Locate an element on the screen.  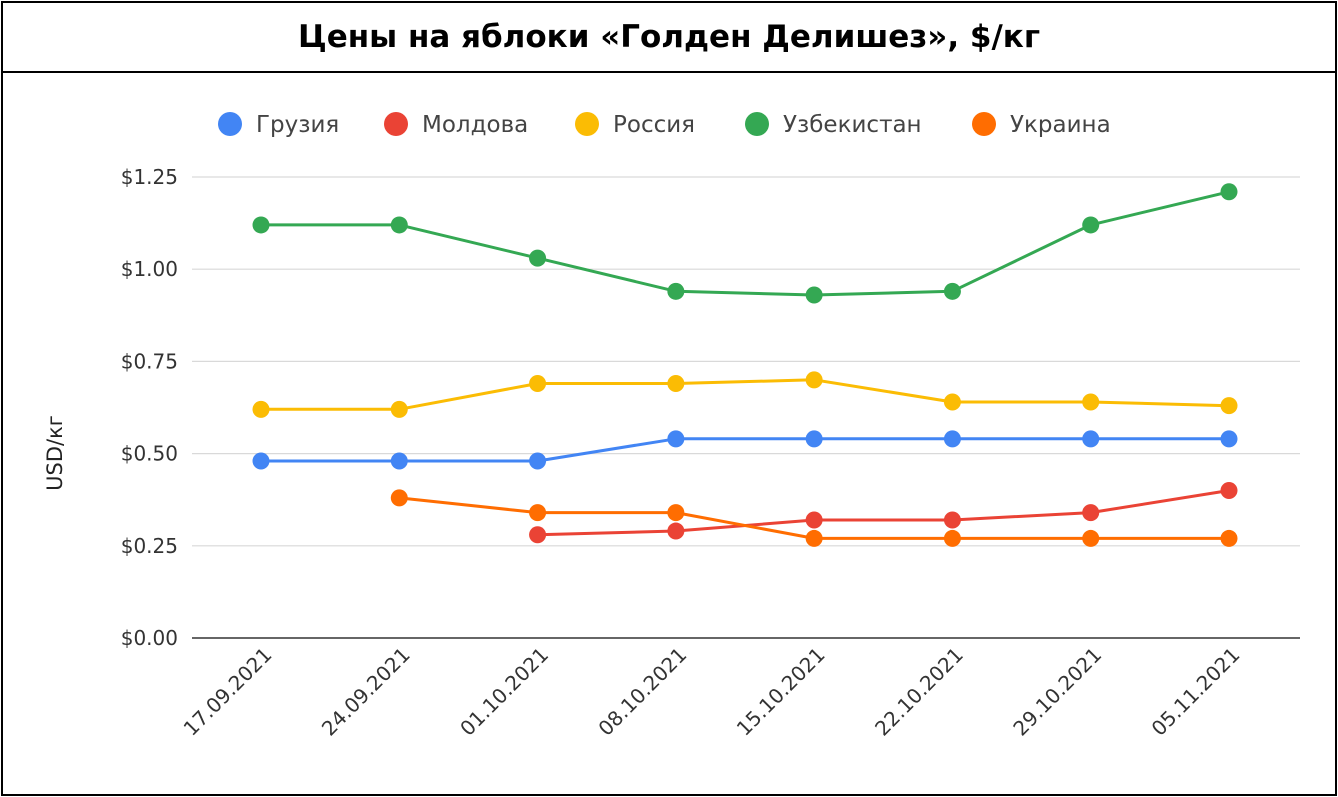
legend: Грузия Молдова Россия Узбекистан Украина is located at coordinates (664, 125).